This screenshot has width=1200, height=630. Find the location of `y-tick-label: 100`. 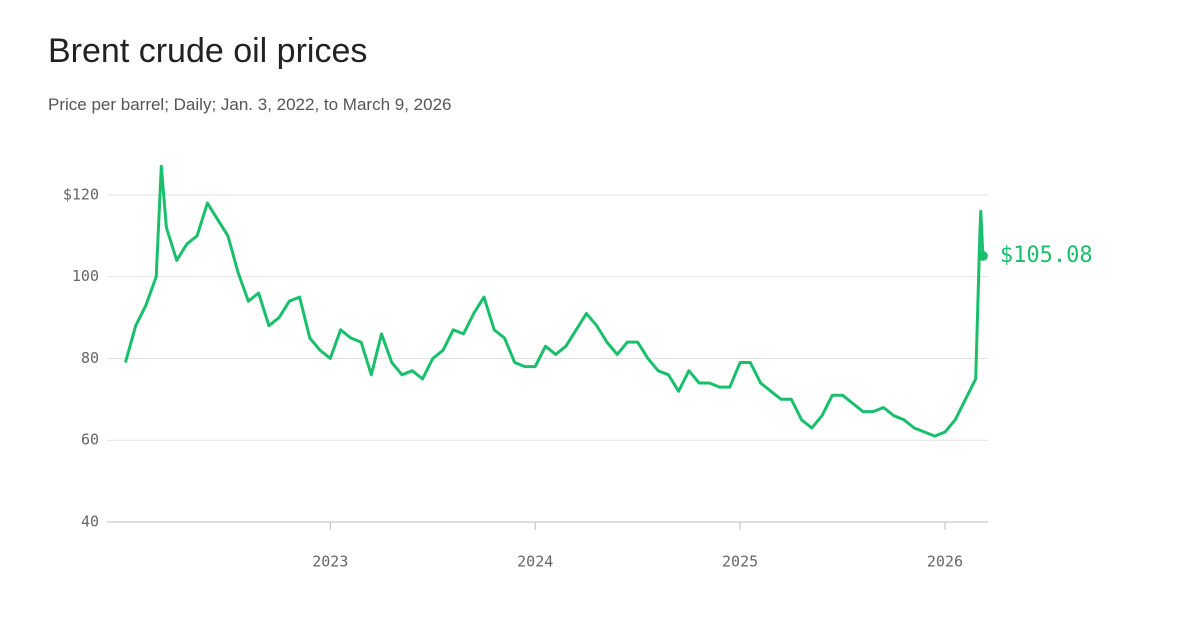

y-tick-label: 100 is located at coordinates (85, 276).